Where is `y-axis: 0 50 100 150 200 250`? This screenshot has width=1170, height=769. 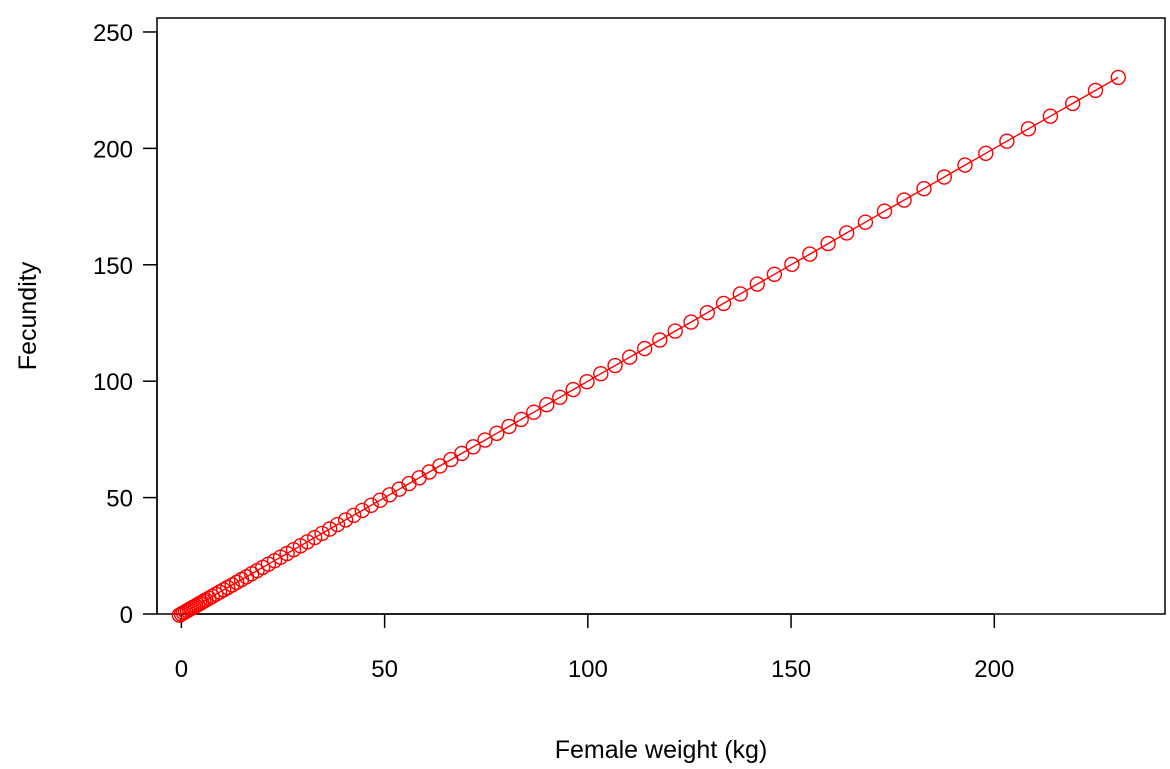
y-axis: 0 50 100 150 200 250 is located at coordinates (125, 324).